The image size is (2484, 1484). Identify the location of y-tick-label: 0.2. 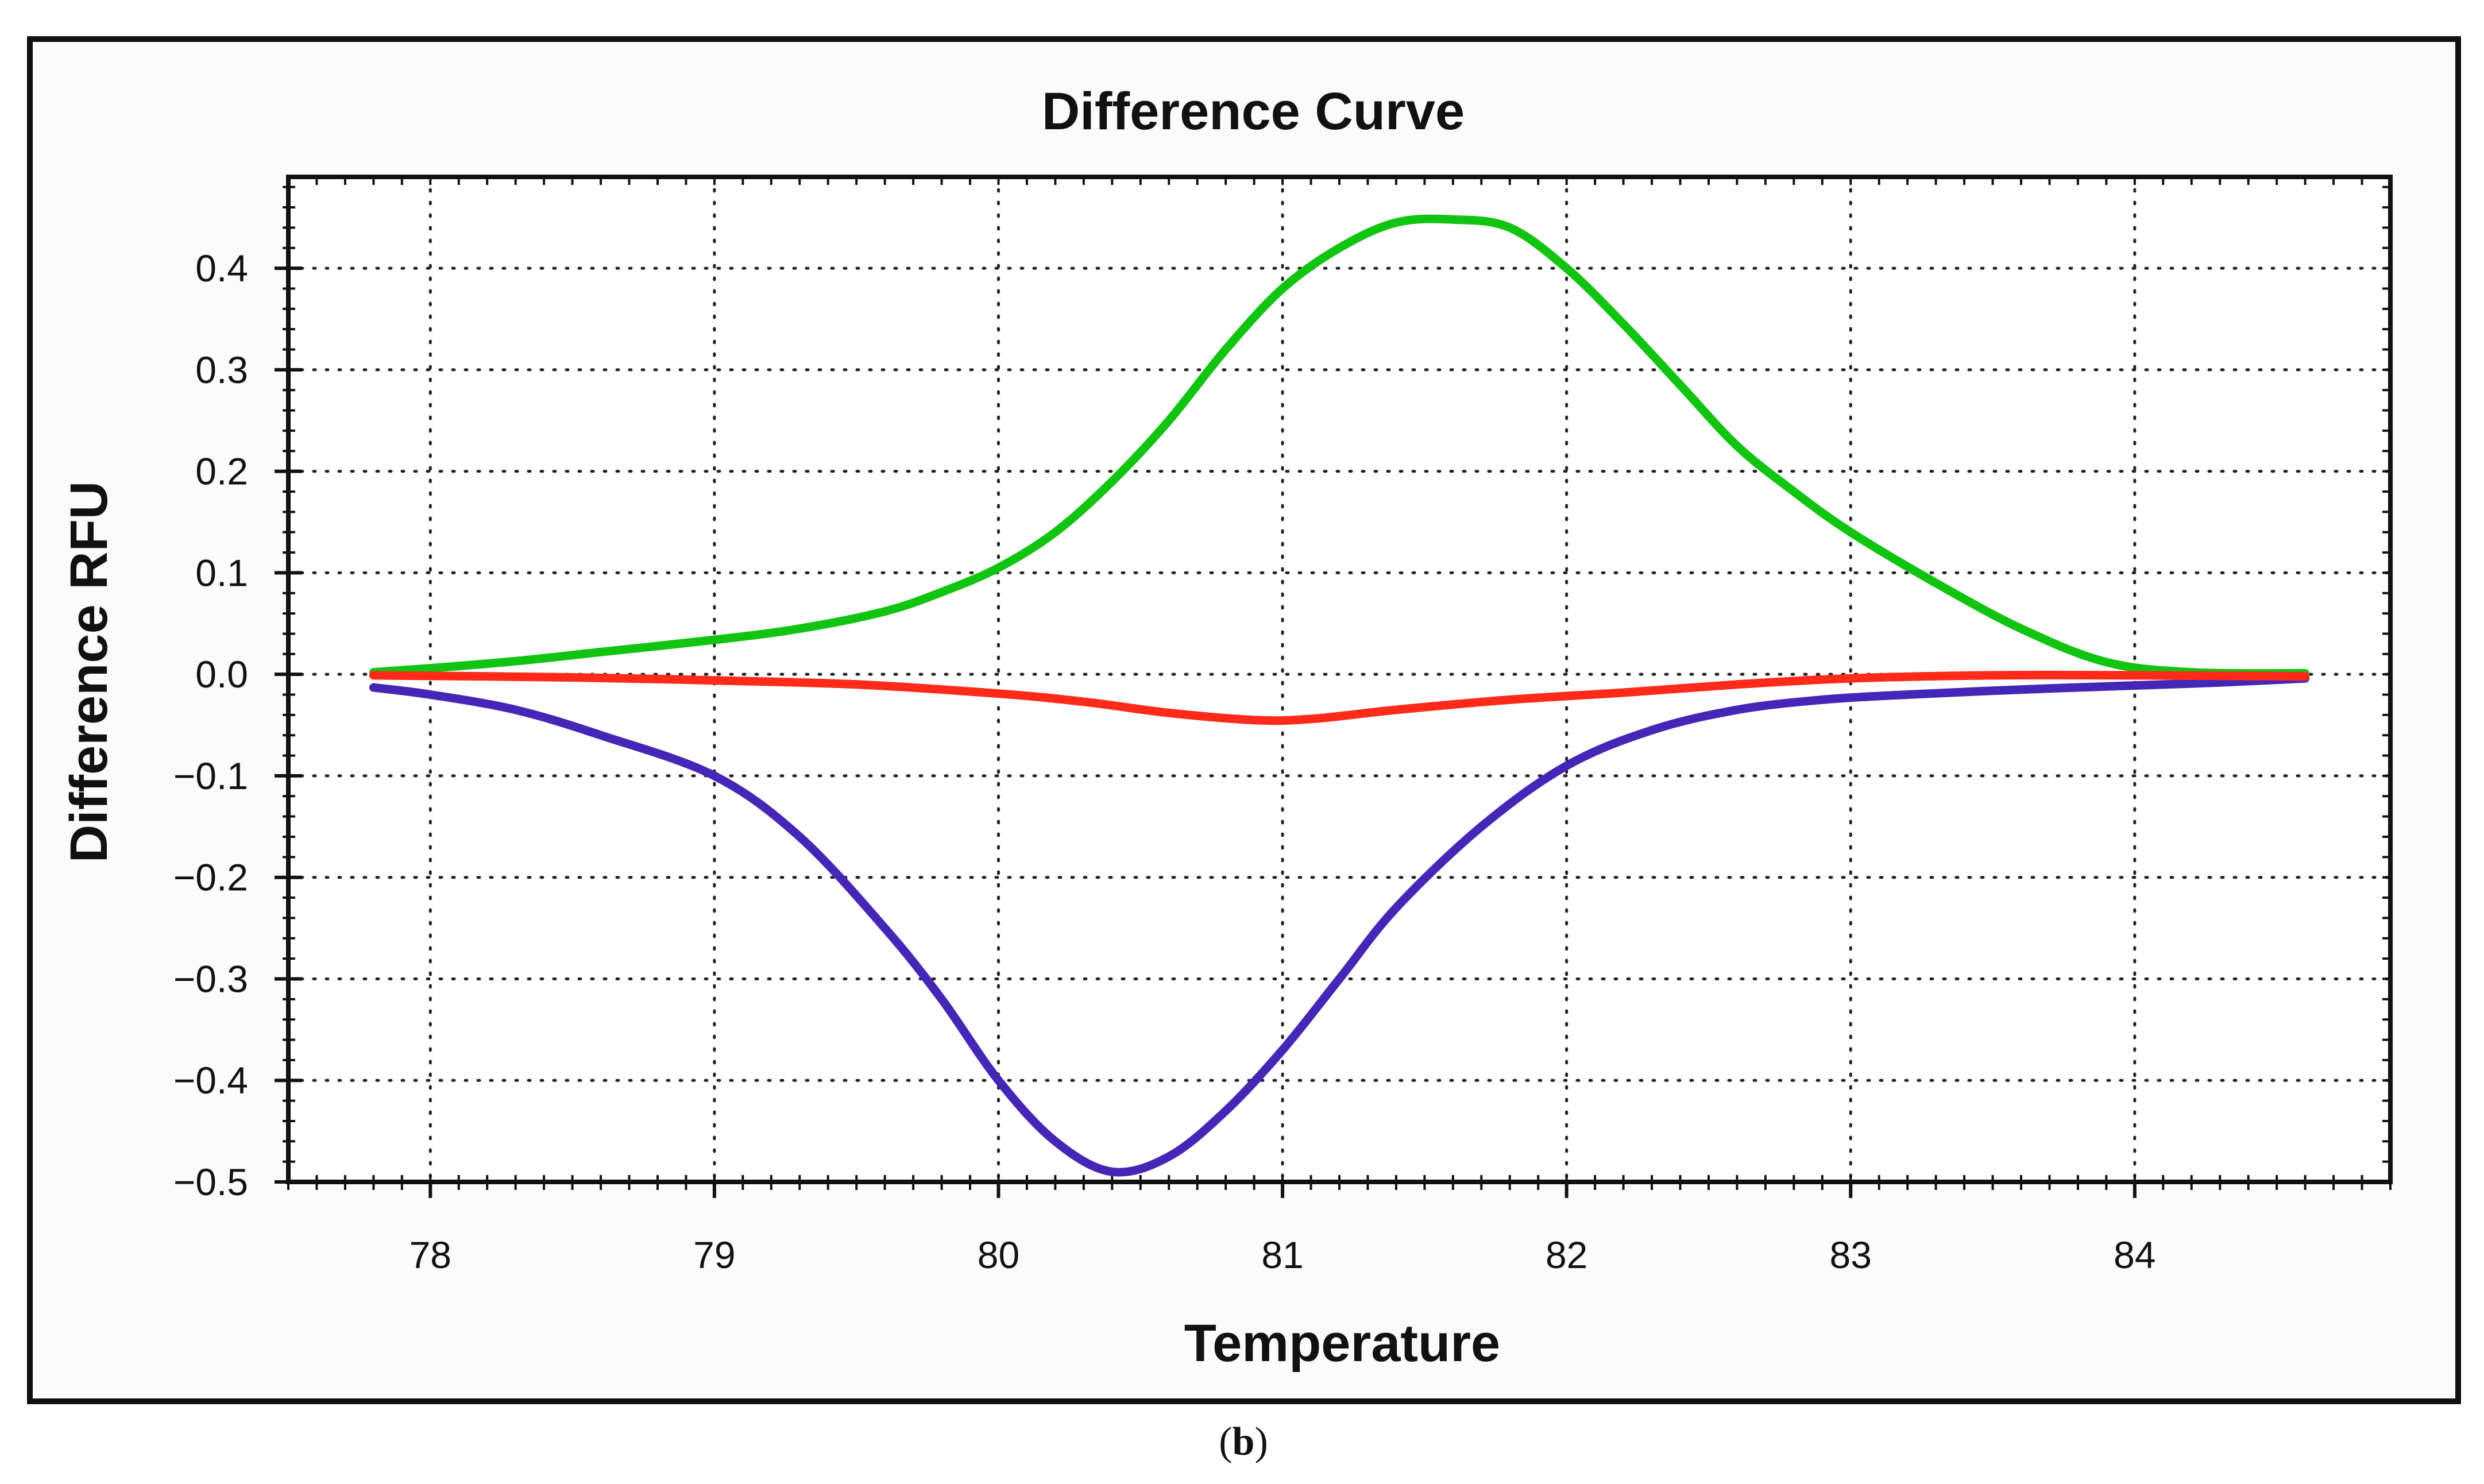
(221, 471).